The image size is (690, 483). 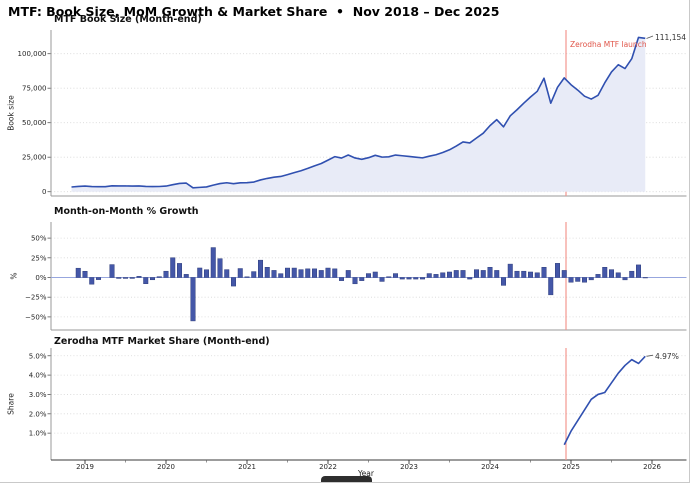 What do you see at coordinates (38, 434) in the screenshot?
I see `y-tick-label: 1.0%` at bounding box center [38, 434].